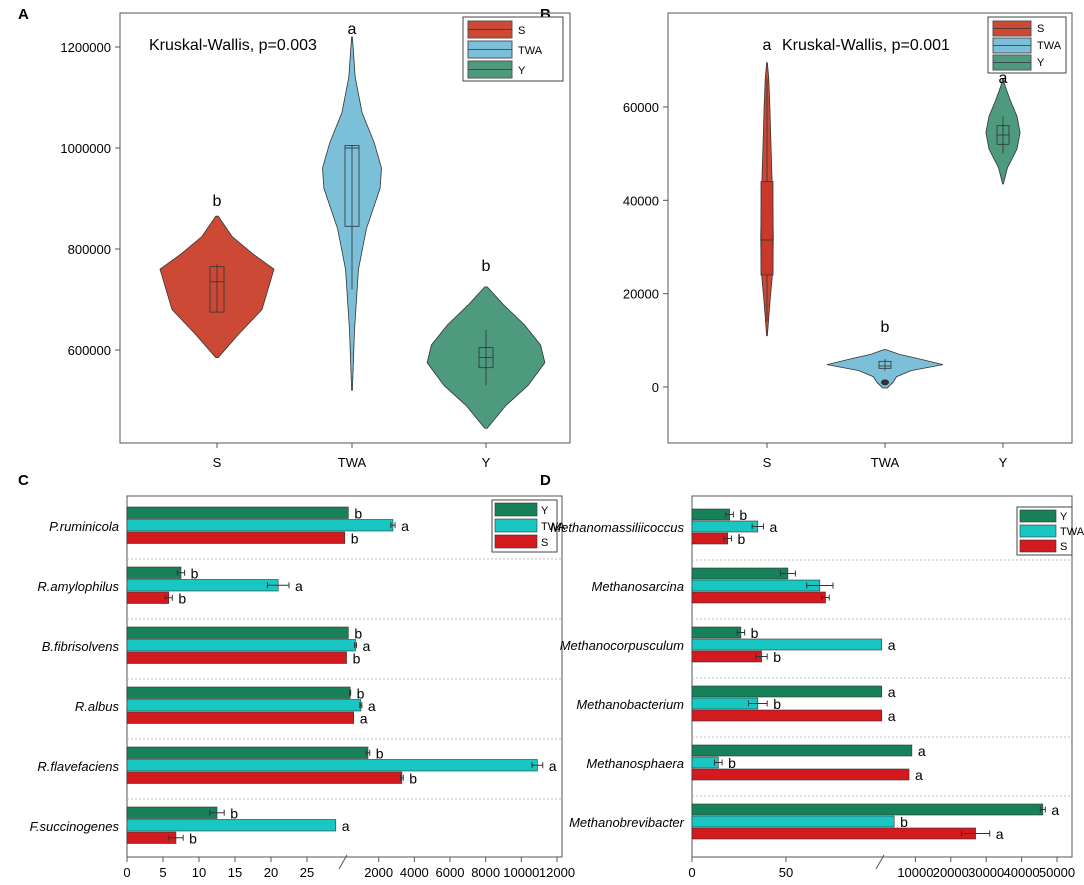 Image resolution: width=1084 pixels, height=885 pixels. What do you see at coordinates (866, 45) in the screenshot?
I see `kruskal-wallis-annotation-b: Kruskal-Wallis, p=0.001` at bounding box center [866, 45].